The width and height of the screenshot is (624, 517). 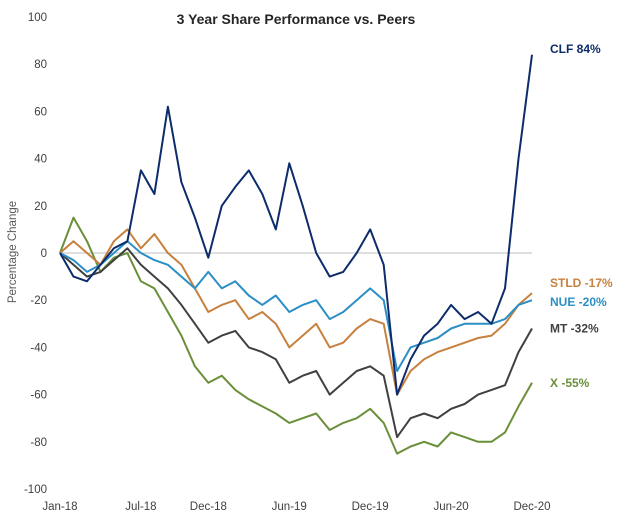 I want to click on x-tick-label: Dec-19, so click(x=370, y=507).